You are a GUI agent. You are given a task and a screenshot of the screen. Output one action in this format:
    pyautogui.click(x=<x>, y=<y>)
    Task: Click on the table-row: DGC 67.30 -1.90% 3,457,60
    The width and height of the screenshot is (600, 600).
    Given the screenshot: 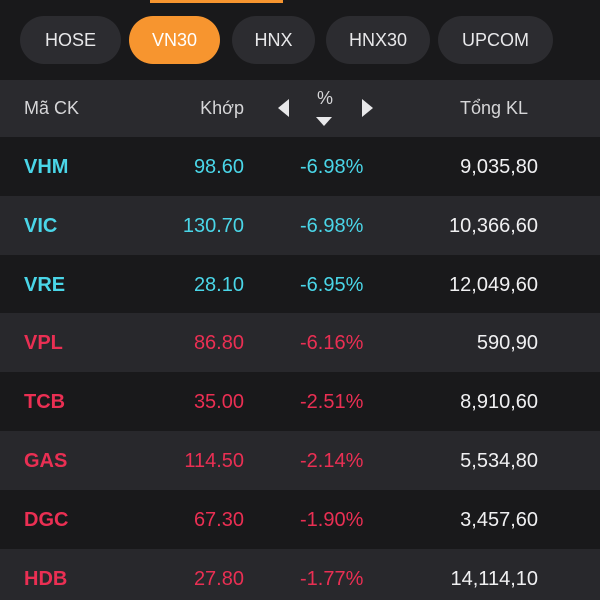 What is the action you would take?
    pyautogui.click(x=300, y=519)
    